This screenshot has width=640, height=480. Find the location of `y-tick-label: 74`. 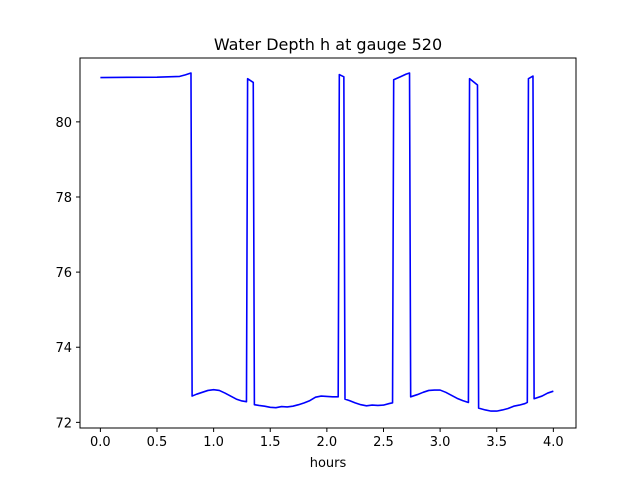

y-tick-label: 74 is located at coordinates (63, 348).